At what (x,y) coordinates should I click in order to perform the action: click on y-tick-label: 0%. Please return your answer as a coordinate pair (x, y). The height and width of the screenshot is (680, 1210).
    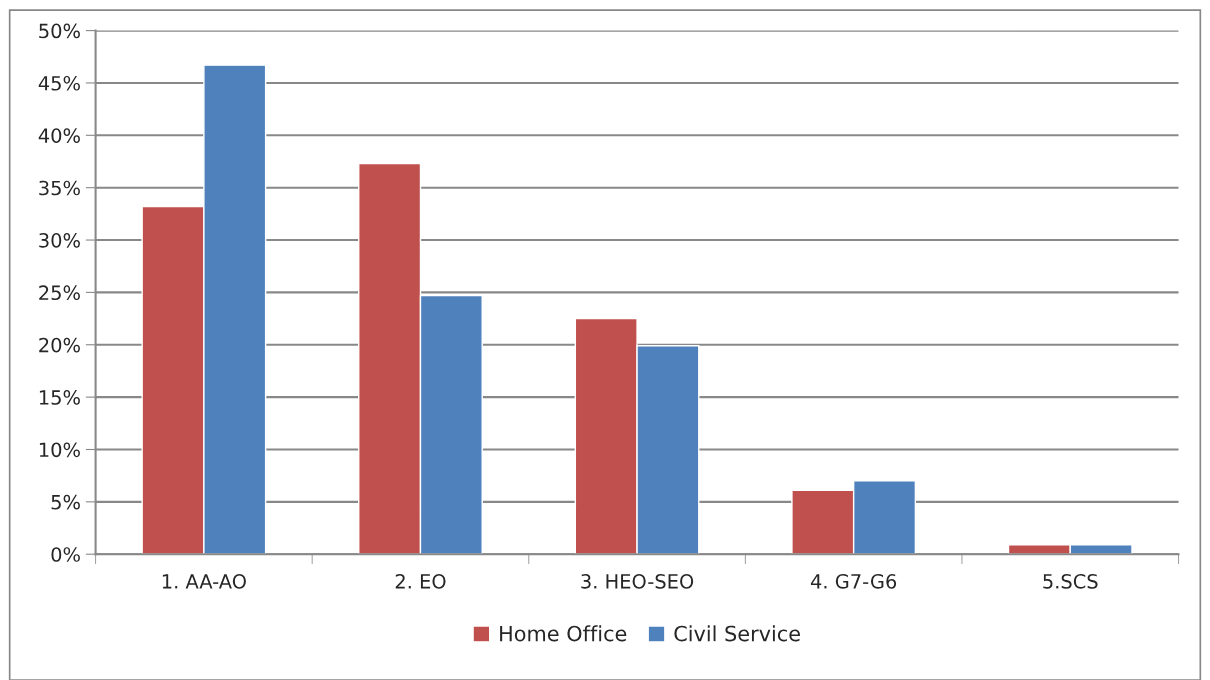
    Looking at the image, I should click on (65, 554).